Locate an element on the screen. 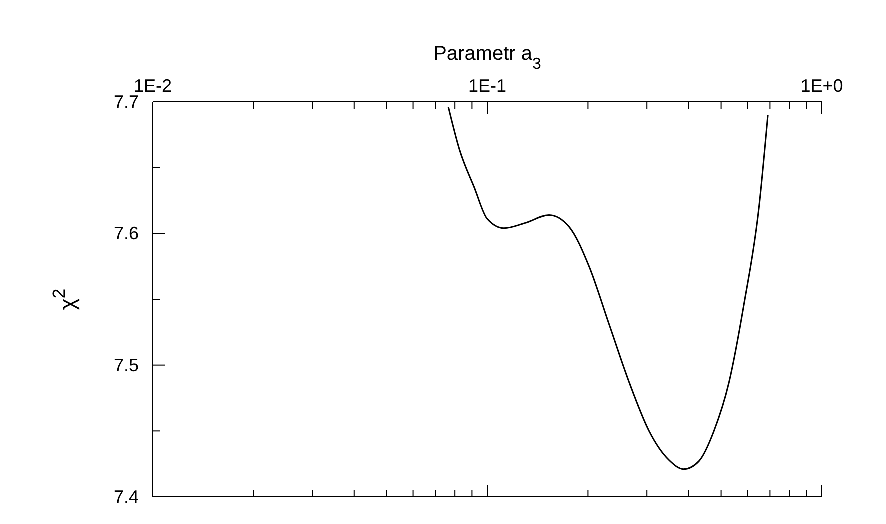 The width and height of the screenshot is (886, 524). x-axis-title: Parametr a$_{3}$ is located at coordinates (488, 57).